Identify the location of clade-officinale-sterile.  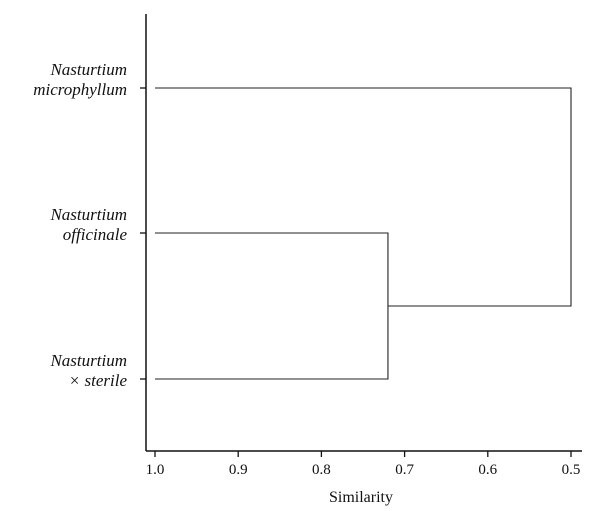
(272, 306).